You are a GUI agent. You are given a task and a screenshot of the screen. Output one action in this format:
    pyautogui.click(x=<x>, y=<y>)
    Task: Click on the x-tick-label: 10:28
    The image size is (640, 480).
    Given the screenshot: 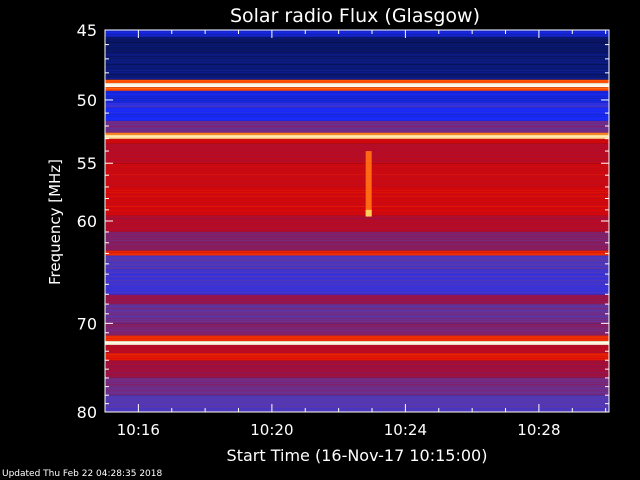 What is the action you would take?
    pyautogui.click(x=538, y=430)
    